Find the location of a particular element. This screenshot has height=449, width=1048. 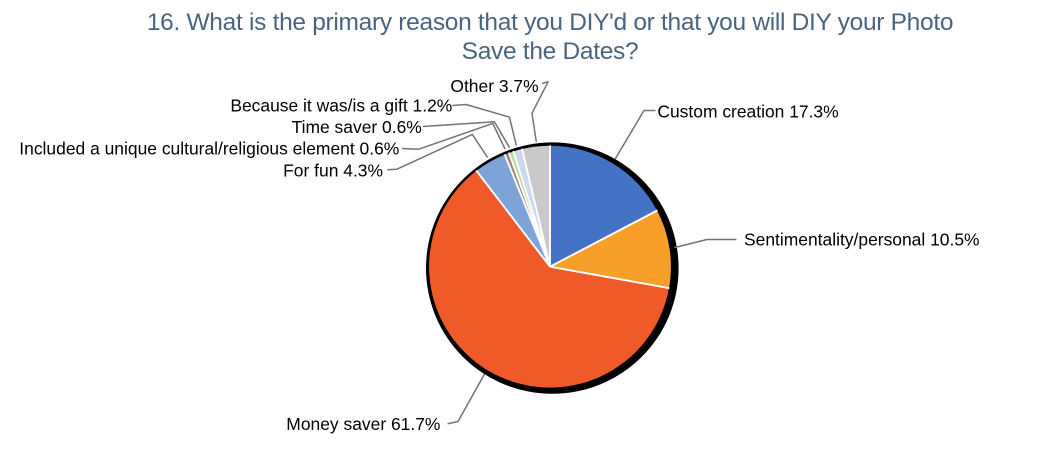

svg-text: Money saver 61.7% is located at coordinates (363, 424).